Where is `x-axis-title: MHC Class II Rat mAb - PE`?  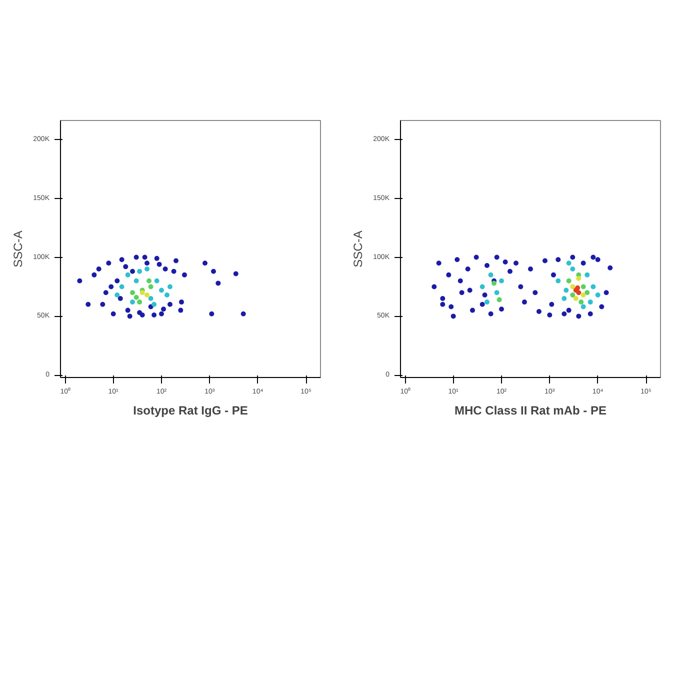
x-axis-title: MHC Class II Rat mAb - PE is located at coordinates (530, 411).